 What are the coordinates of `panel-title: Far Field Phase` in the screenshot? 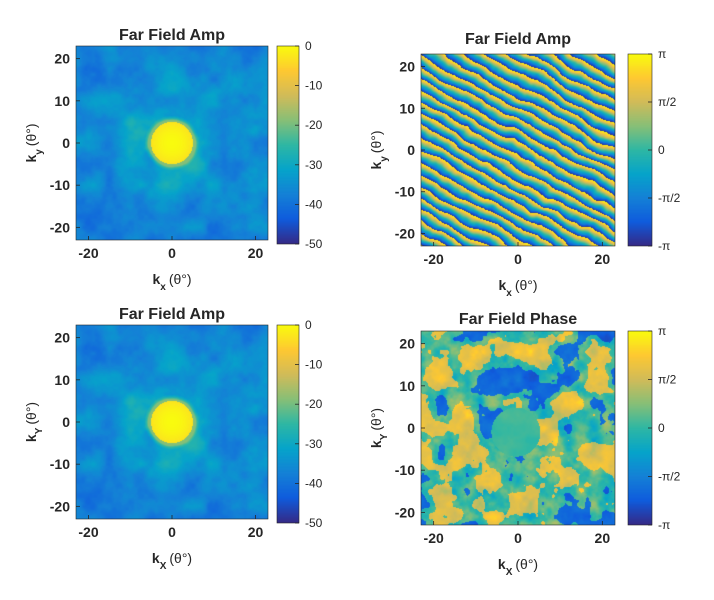 It's located at (518, 319).